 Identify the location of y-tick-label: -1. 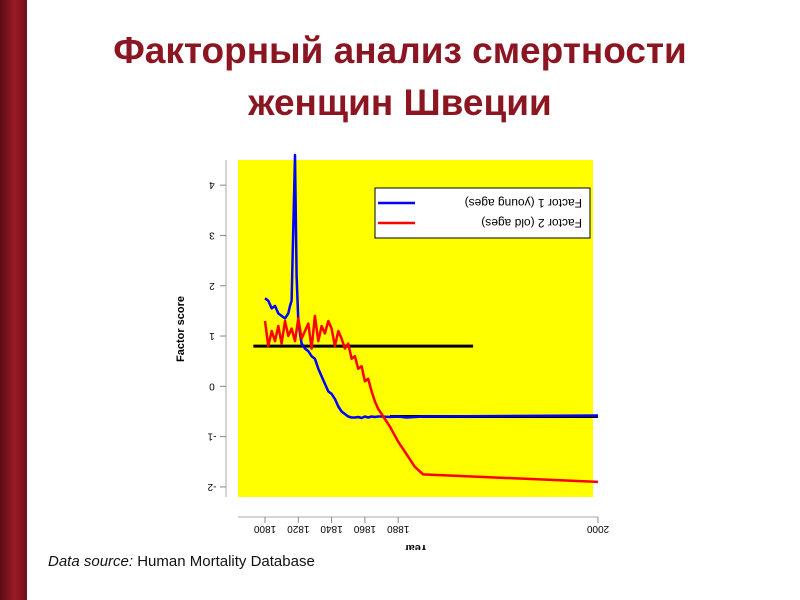
(211, 436).